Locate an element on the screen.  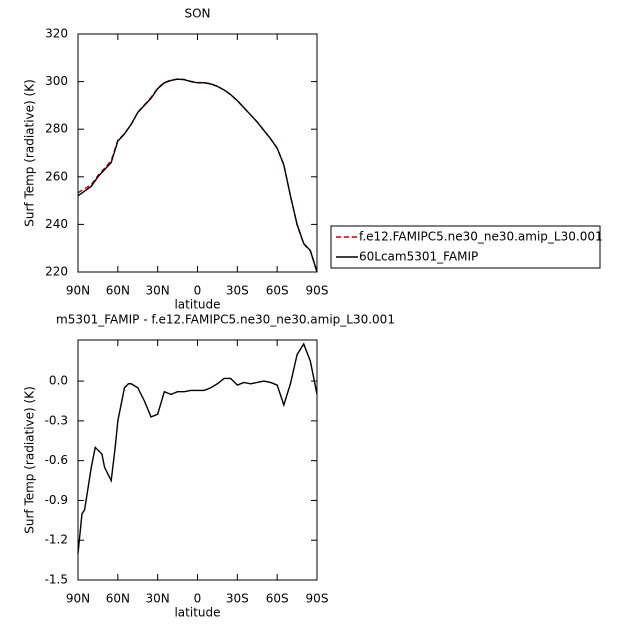
legend-label: f.e12.FAMIPC5.ne30_ne30.amip_L30.001 is located at coordinates (481, 237).